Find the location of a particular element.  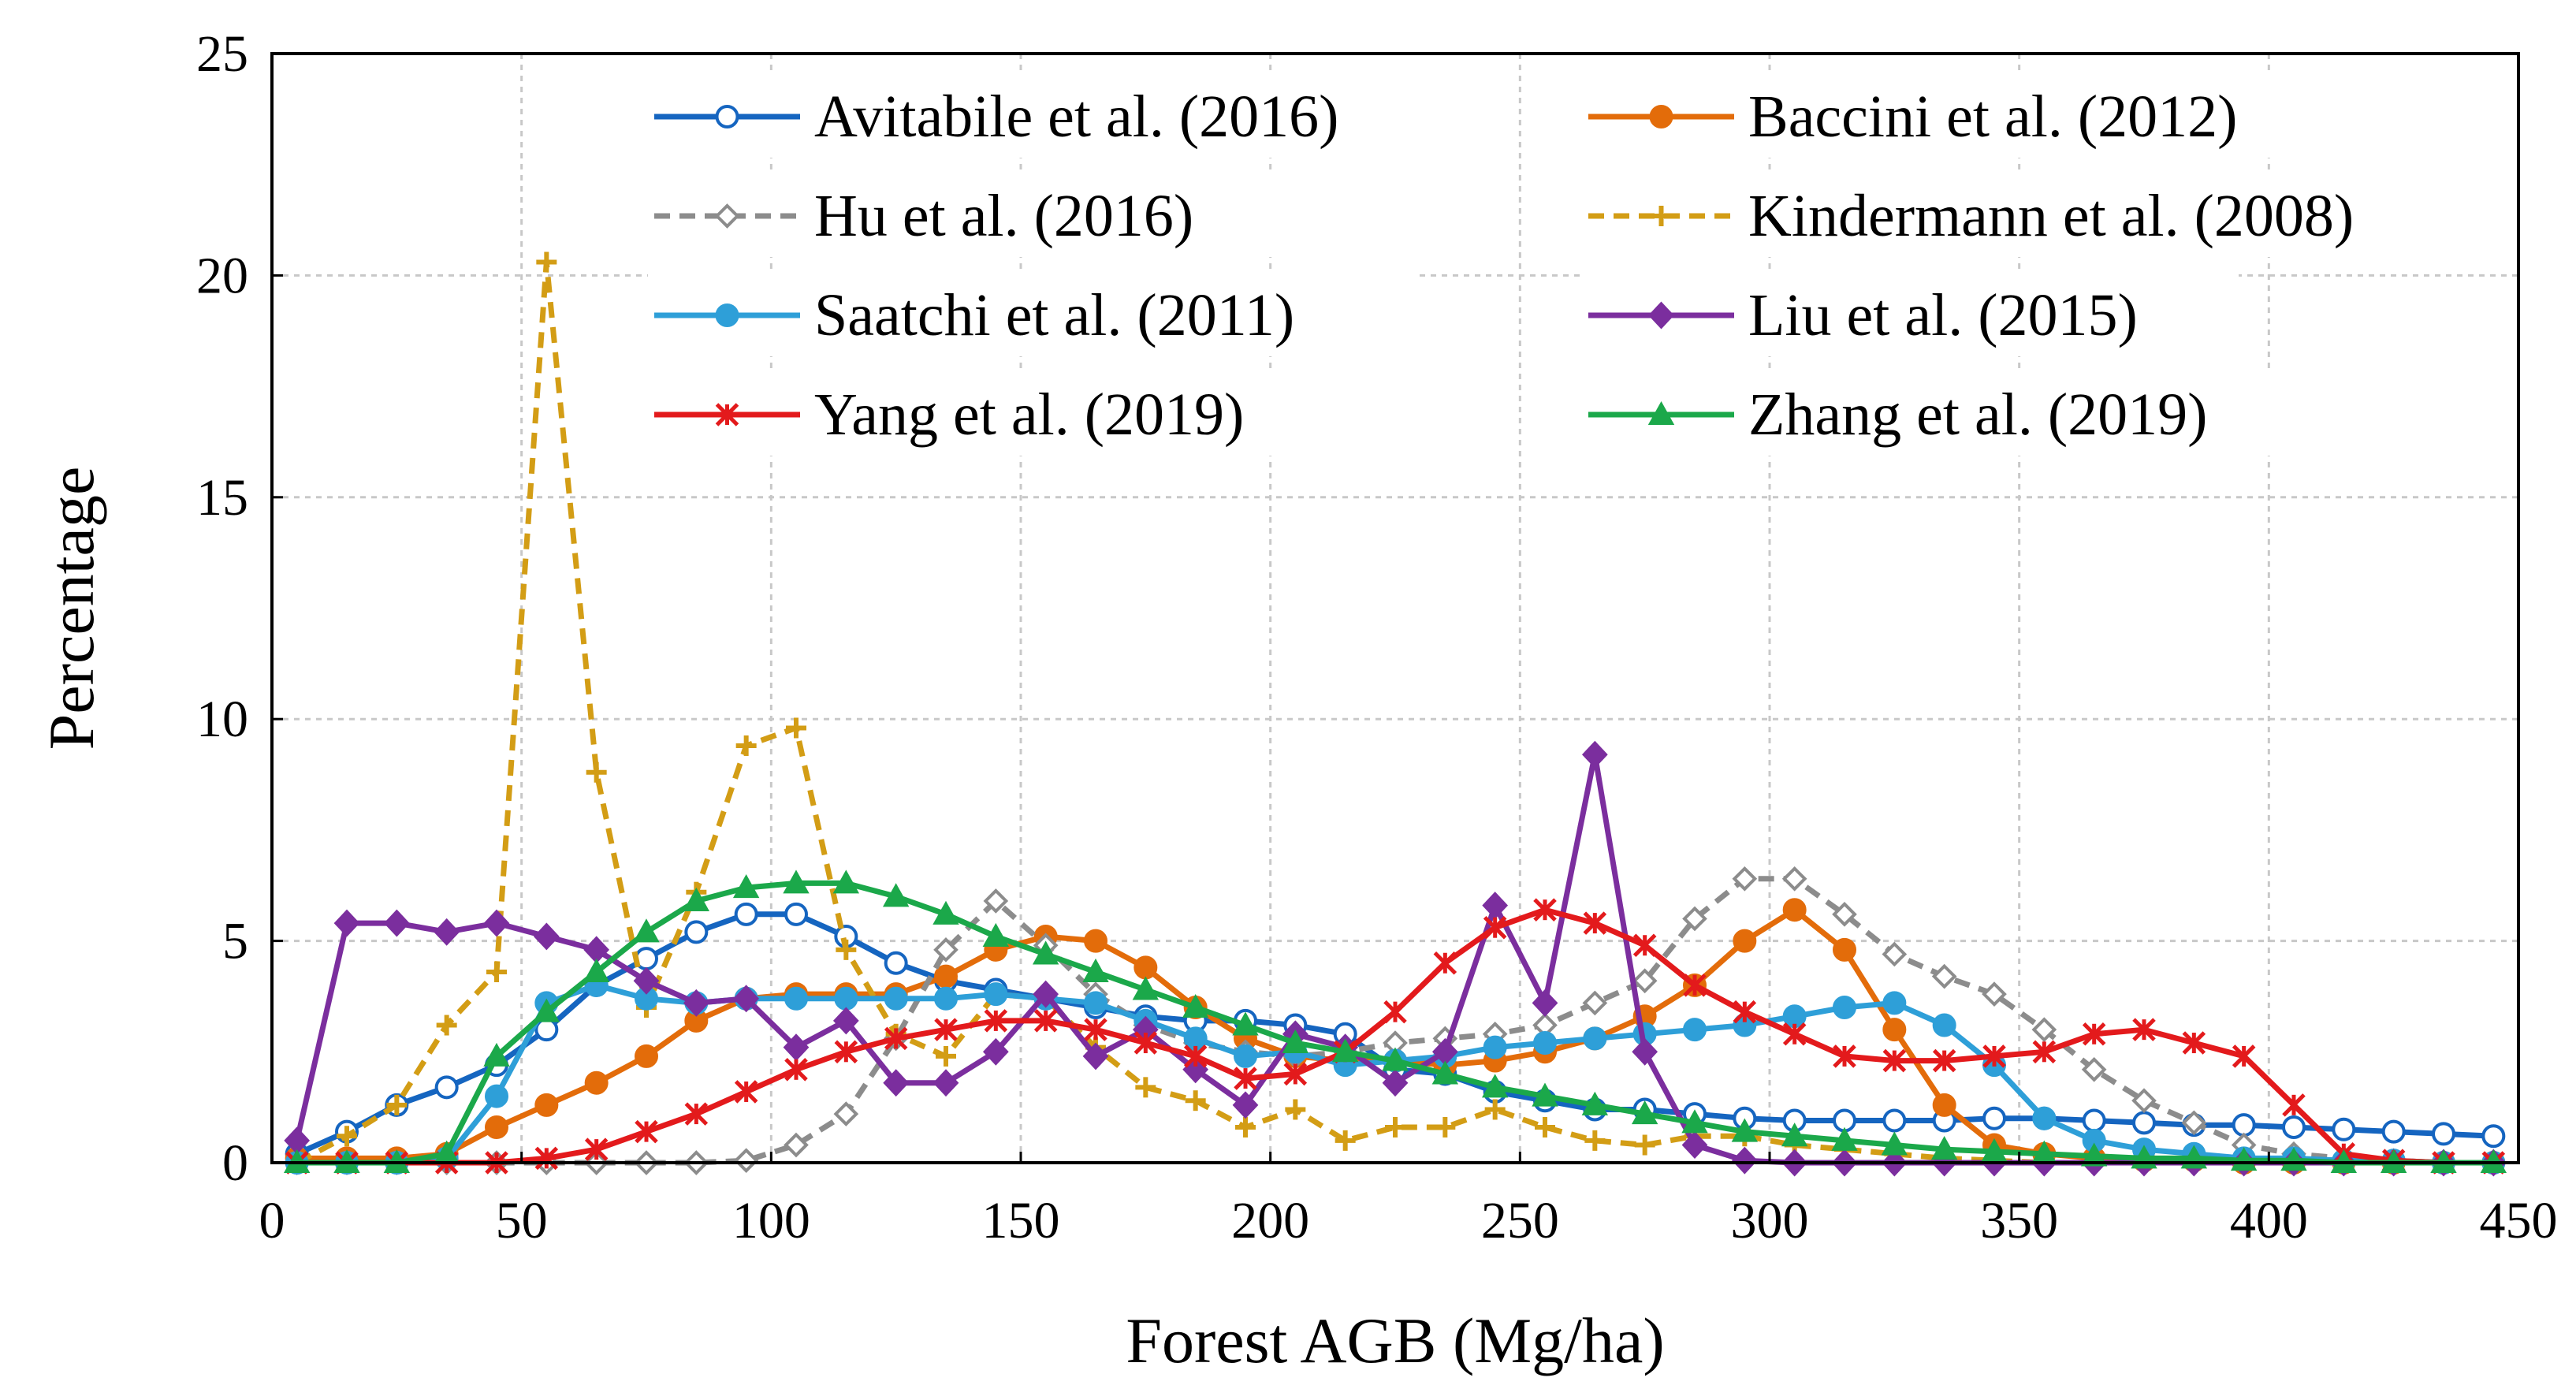

legend-label: Liu et al. (2015) is located at coordinates (1943, 315).